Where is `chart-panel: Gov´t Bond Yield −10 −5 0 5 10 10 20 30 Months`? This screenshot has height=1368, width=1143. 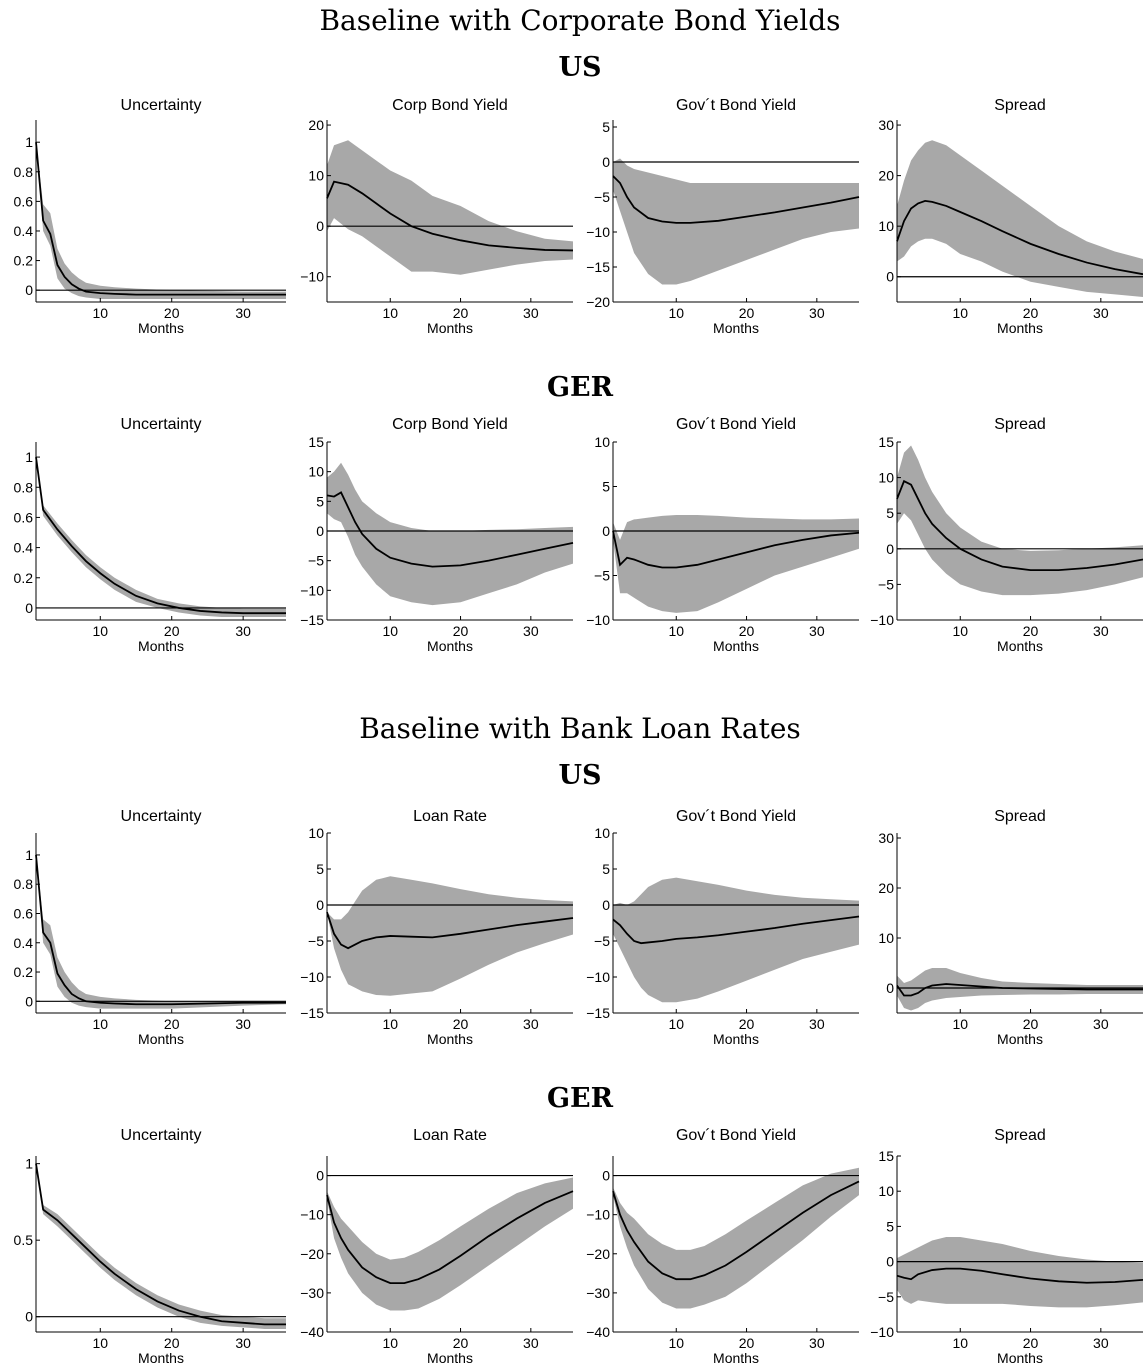 chart-panel: Gov´t Bond Yield −10 −5 0 5 10 10 20 30 Months is located at coordinates (723, 535).